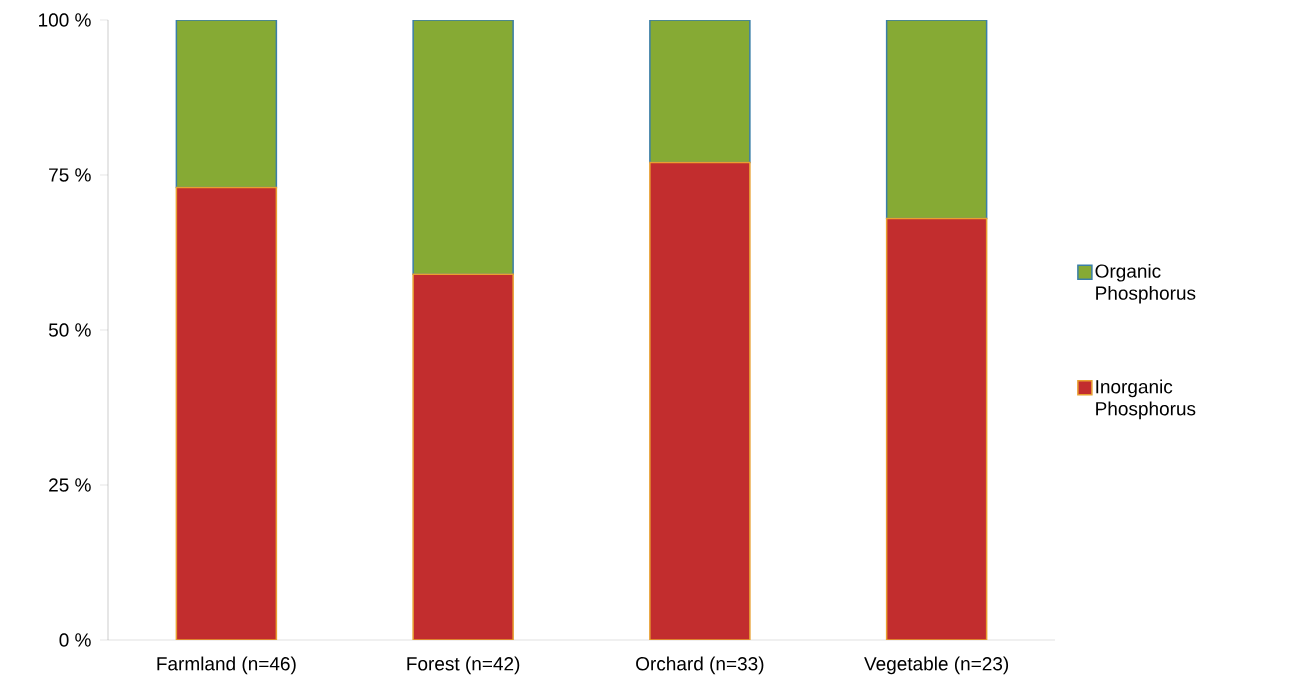  Describe the element at coordinates (700, 665) in the screenshot. I see `x-tick-label: Orchard (n=33)` at that location.